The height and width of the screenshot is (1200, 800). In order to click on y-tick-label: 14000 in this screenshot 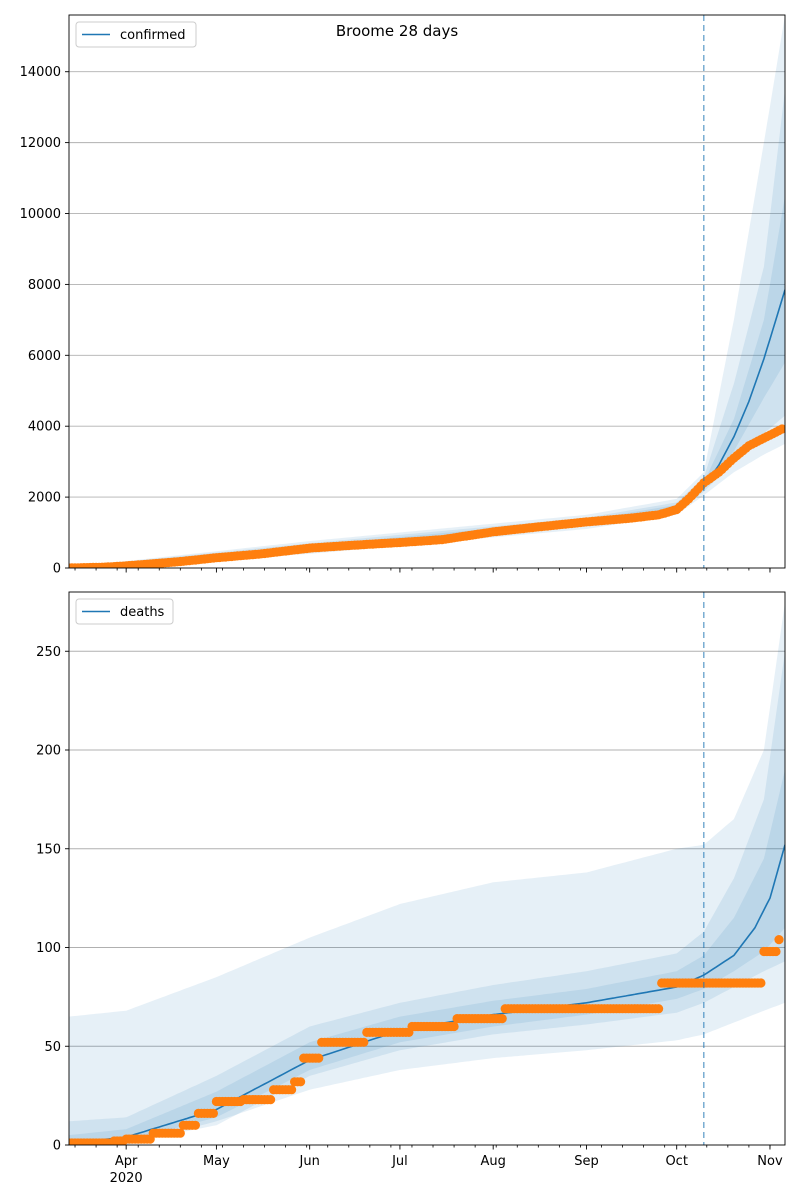, I will do `click(40, 72)`.